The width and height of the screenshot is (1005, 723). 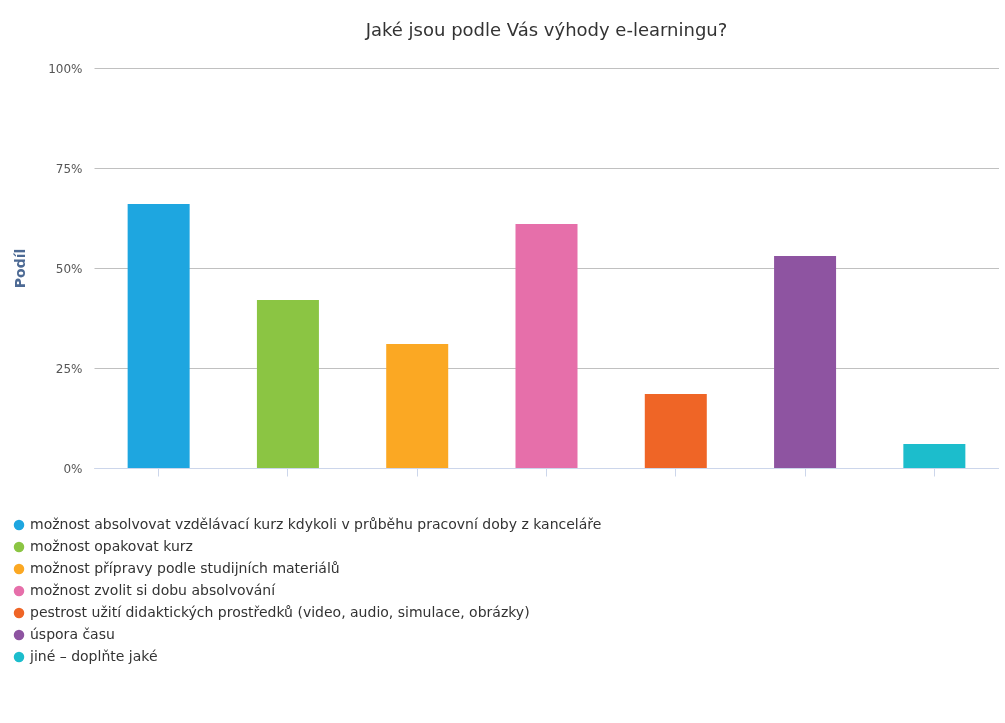 I want to click on legend-label: pestrost užití didaktických prostředků (video, audio, simulace, obrázky), so click(x=280, y=612).